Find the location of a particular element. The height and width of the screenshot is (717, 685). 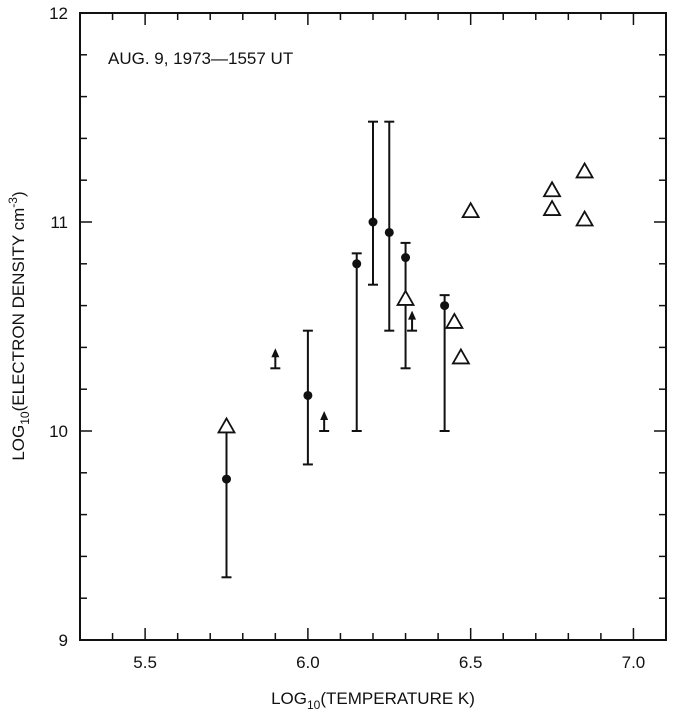

y-tick-label: 10 is located at coordinates (58, 431).